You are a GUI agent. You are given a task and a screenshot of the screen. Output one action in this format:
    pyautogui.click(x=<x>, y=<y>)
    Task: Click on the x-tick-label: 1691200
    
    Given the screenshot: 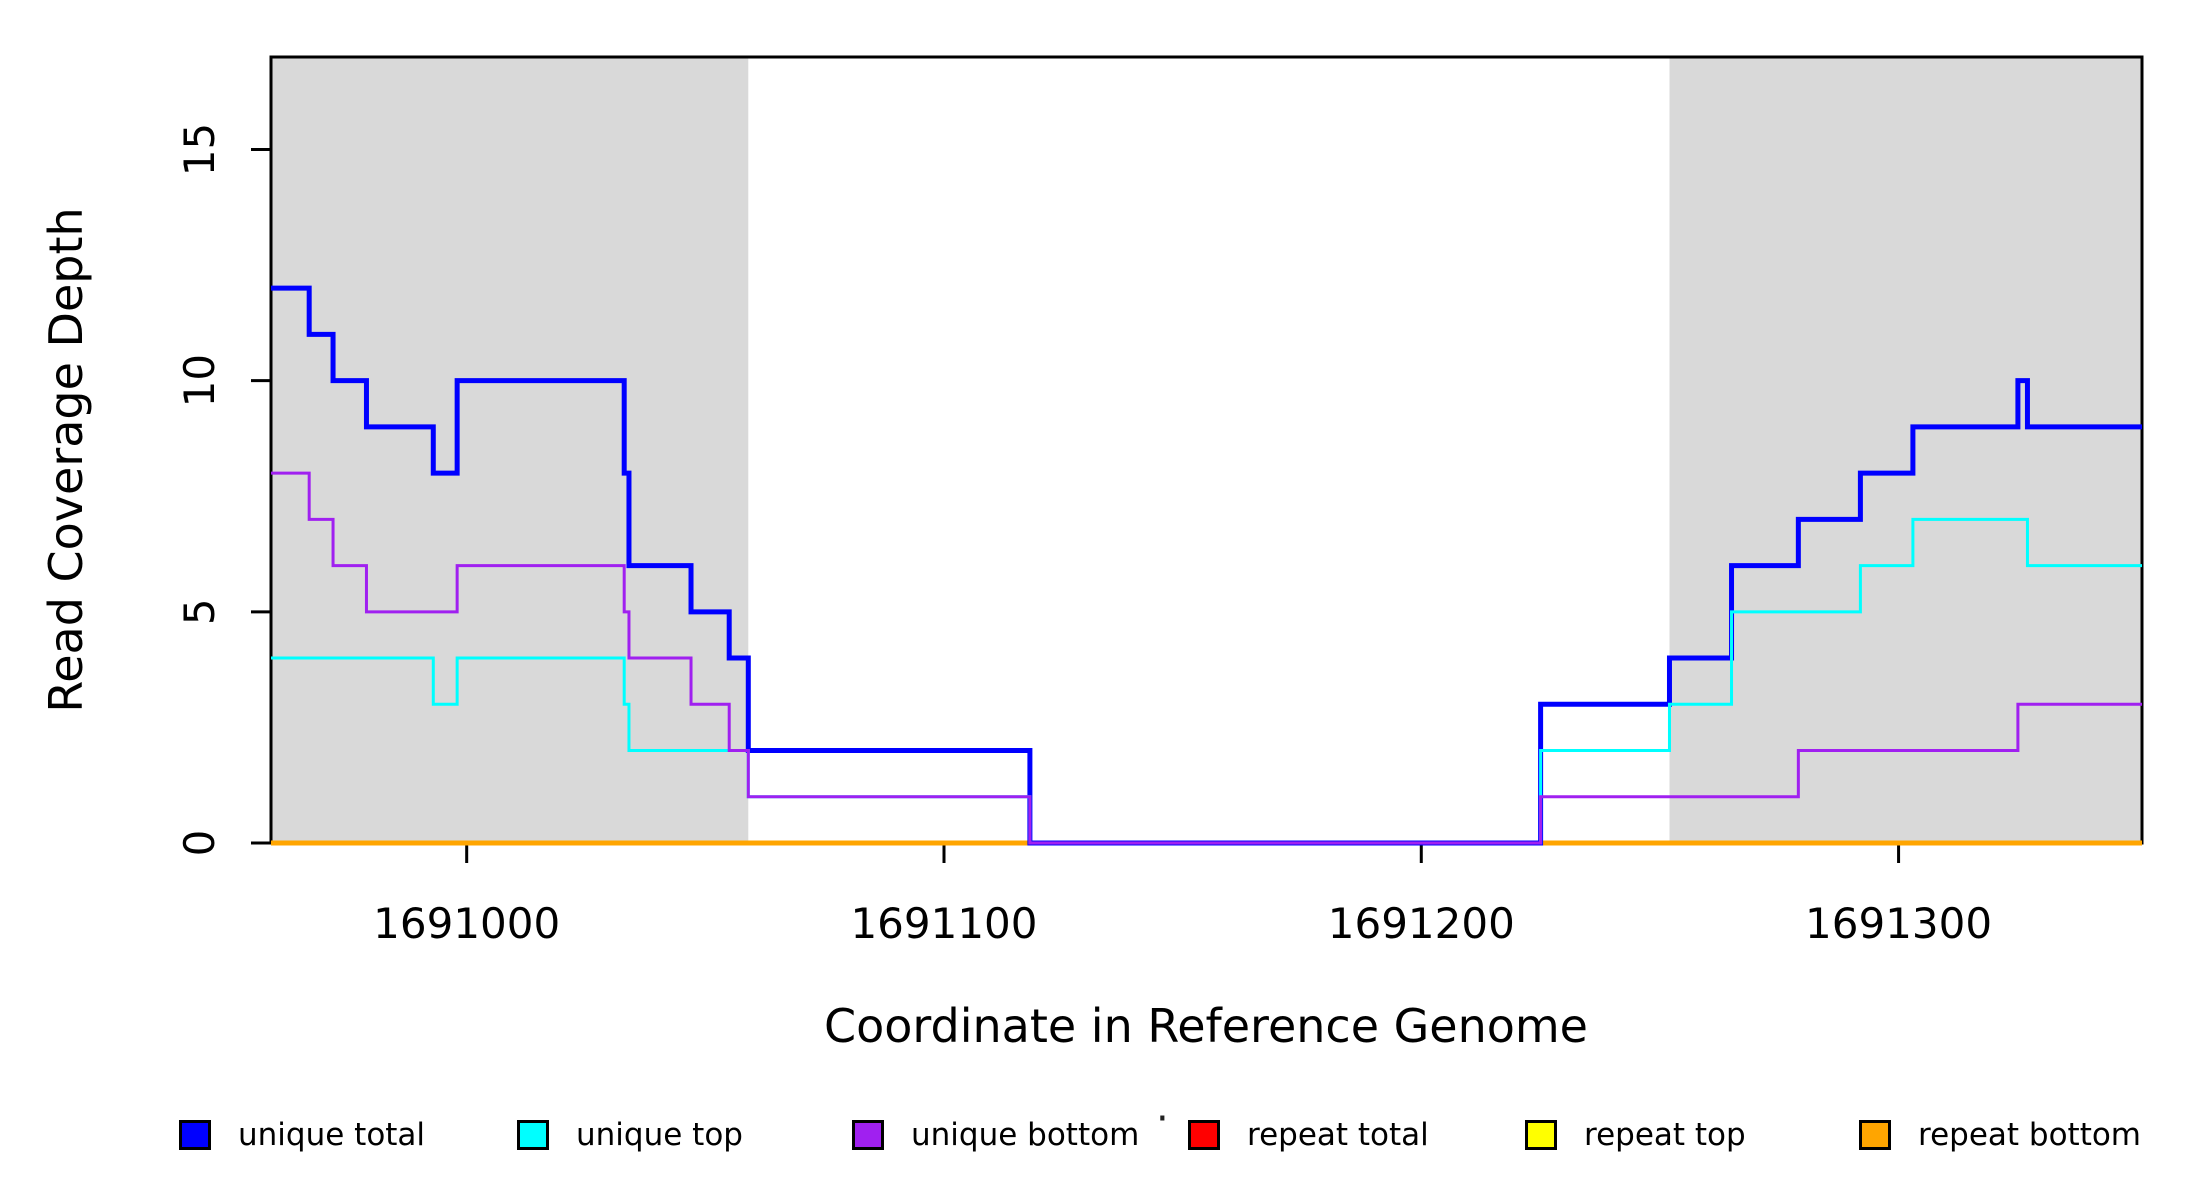 What is the action you would take?
    pyautogui.click(x=1421, y=923)
    